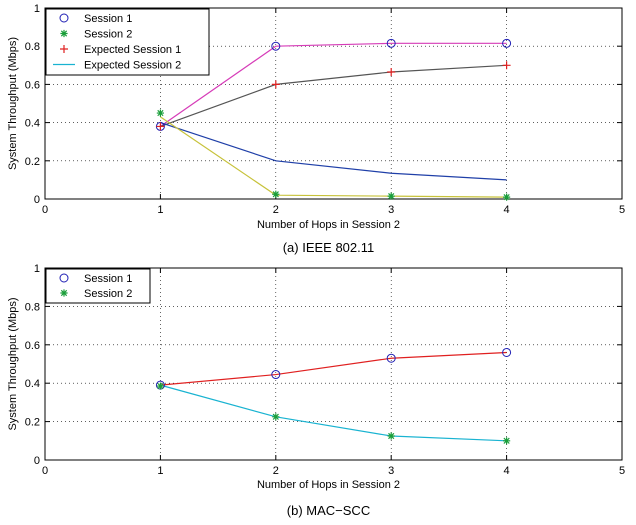 The width and height of the screenshot is (636, 525). I want to click on legend-label: Expected Session 2, so click(132, 66).